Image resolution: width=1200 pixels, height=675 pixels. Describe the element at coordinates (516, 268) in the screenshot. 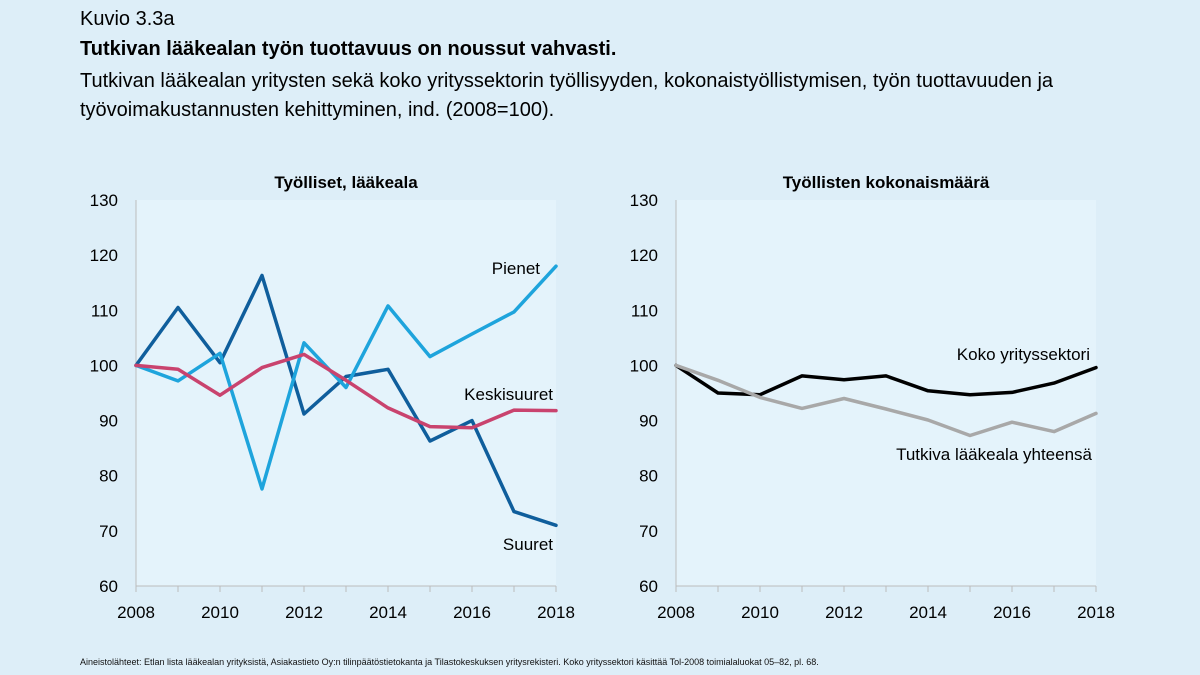

I see `series-label: Pienet` at that location.